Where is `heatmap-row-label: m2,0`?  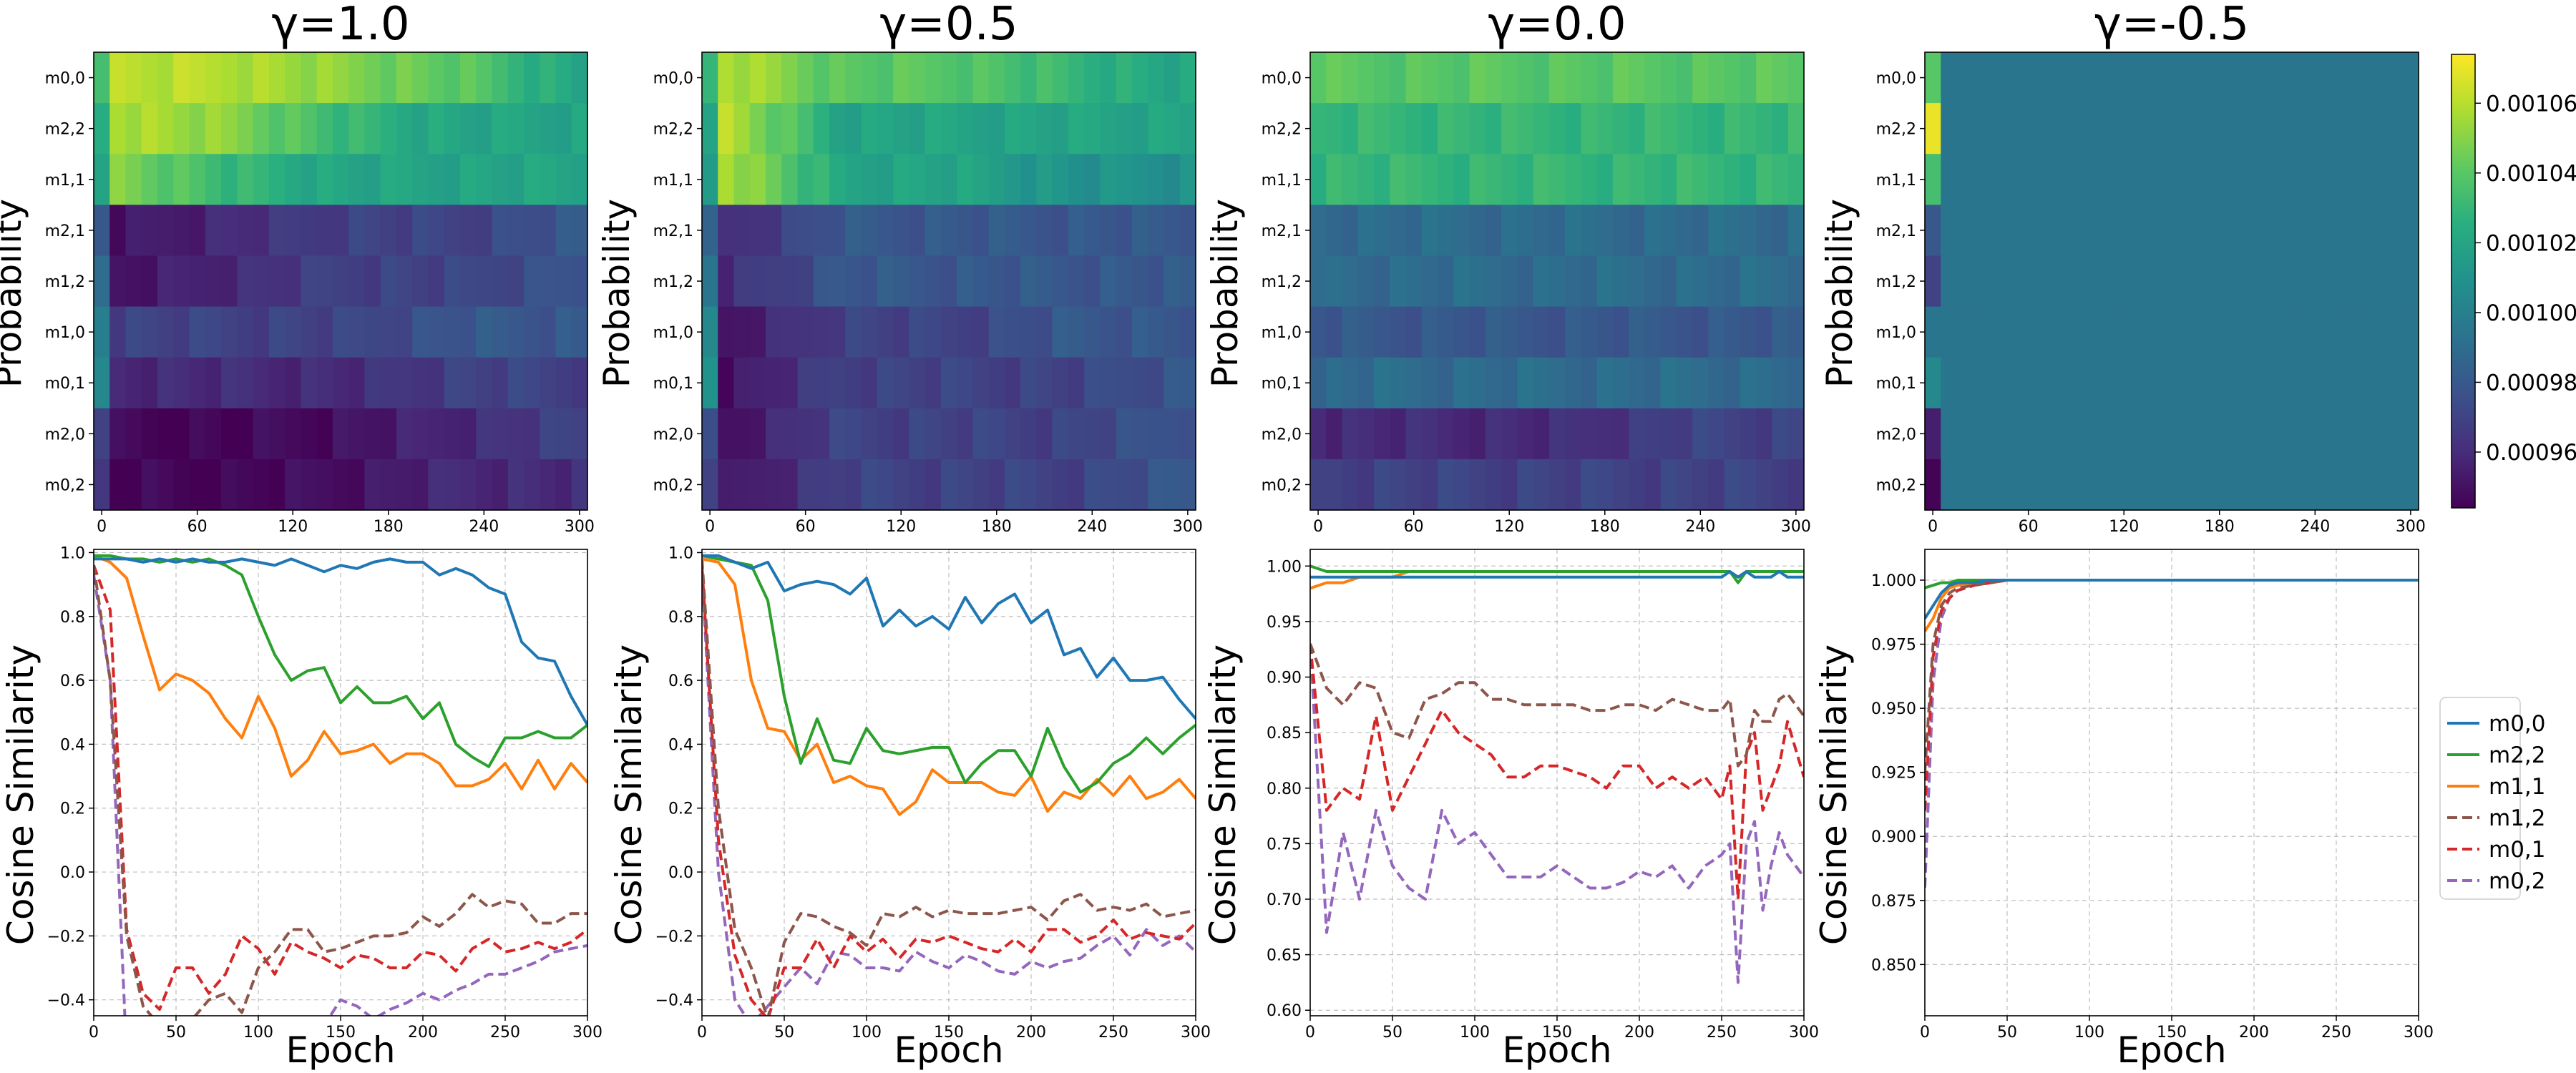
heatmap-row-label: m2,0 is located at coordinates (1896, 435).